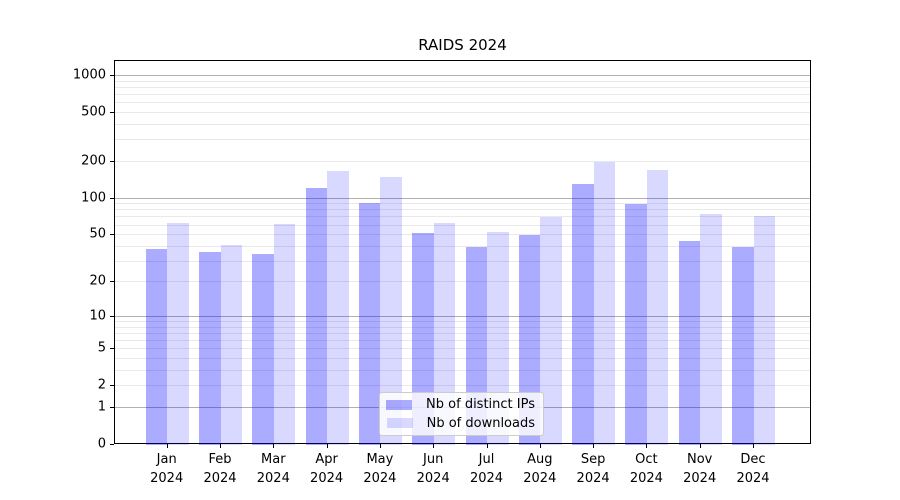 Image resolution: width=900 pixels, height=500 pixels. I want to click on legend-entry-downloads: Nb of downloads, so click(460, 423).